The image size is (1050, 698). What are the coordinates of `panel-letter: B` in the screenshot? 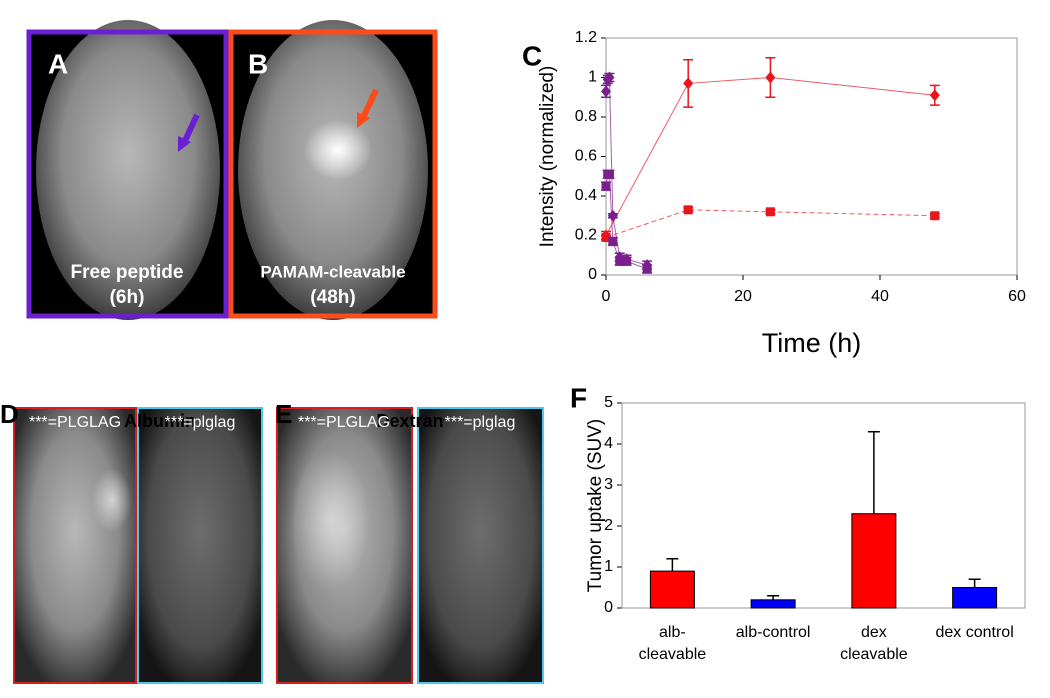 It's located at (258, 63).